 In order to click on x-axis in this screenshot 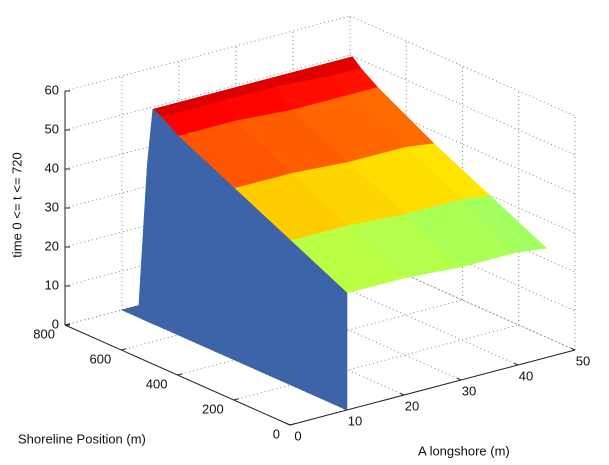, I will do `click(432, 387)`.